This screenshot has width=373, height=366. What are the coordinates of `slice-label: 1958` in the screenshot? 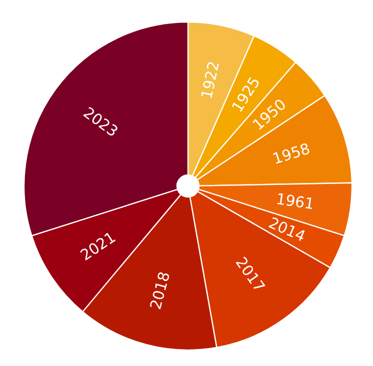 It's located at (291, 154).